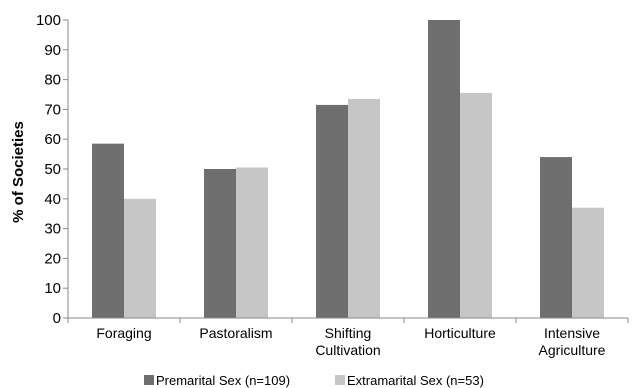 This screenshot has height=388, width=633. What do you see at coordinates (347, 350) in the screenshot?
I see `x-category-label: Cultivation` at bounding box center [347, 350].